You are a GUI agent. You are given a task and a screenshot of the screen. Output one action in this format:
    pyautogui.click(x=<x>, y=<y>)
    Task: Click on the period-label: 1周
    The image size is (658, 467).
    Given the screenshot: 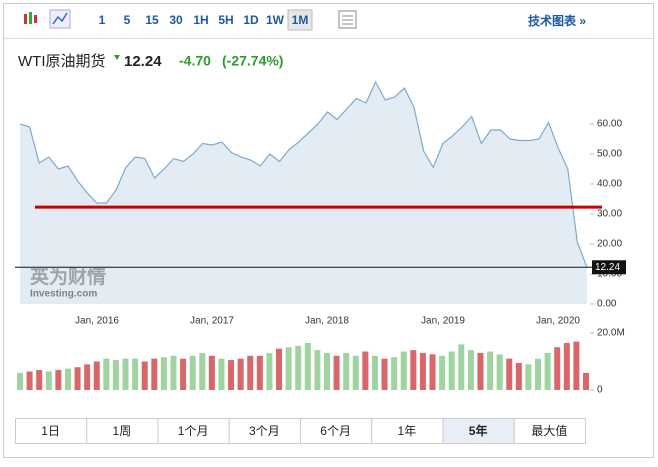 What is the action you would take?
    pyautogui.click(x=122, y=431)
    